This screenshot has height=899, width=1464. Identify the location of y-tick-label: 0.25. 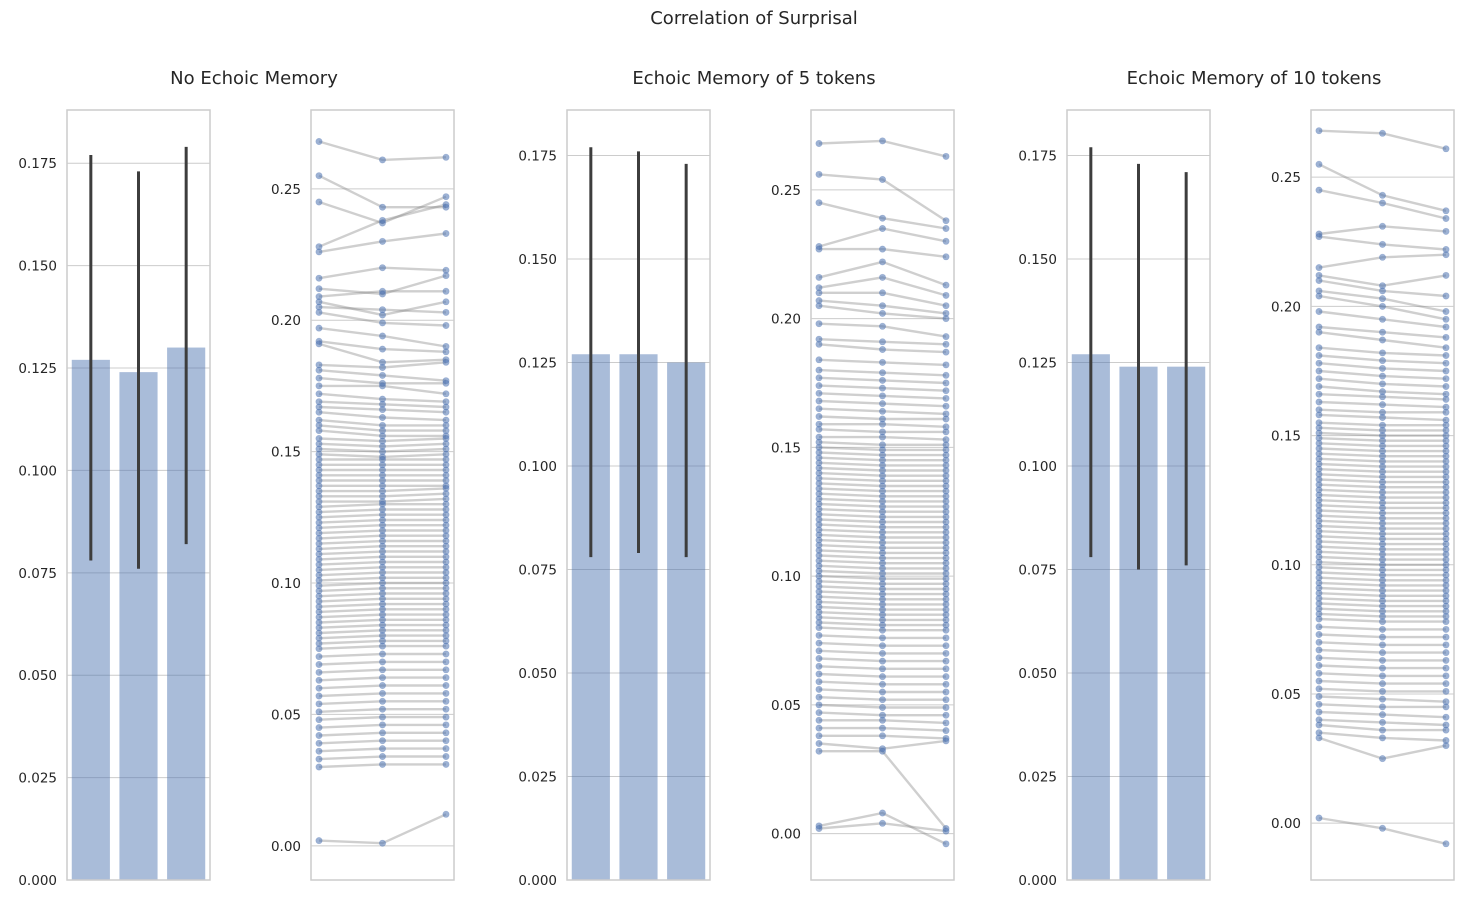
(286, 190).